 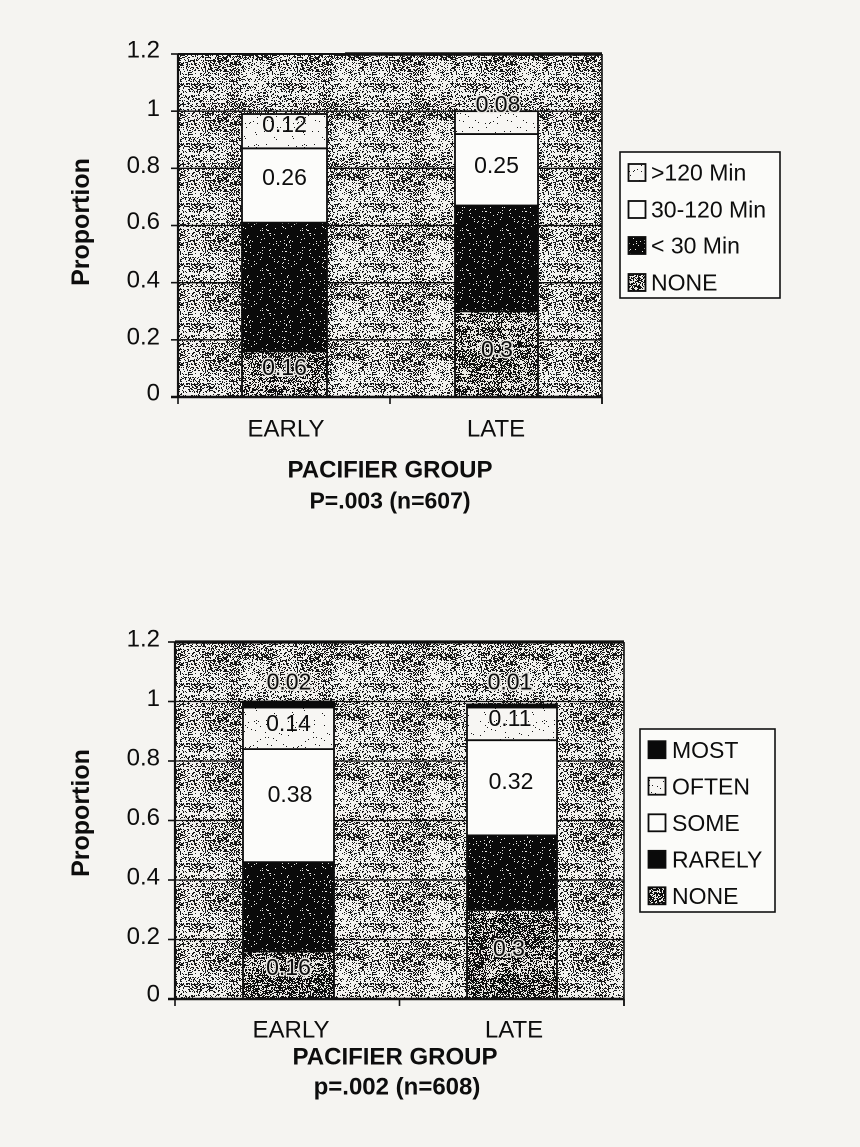 I want to click on svg-text: 0.26, so click(x=284, y=177).